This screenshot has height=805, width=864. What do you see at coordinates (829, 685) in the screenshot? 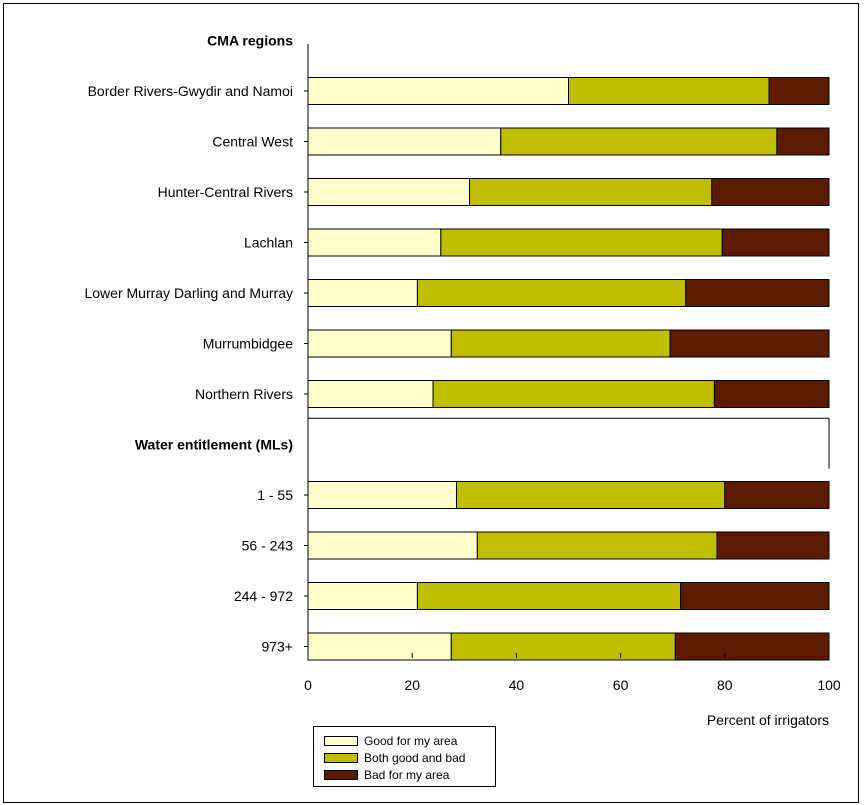
I see `x-tick-label: 100` at bounding box center [829, 685].